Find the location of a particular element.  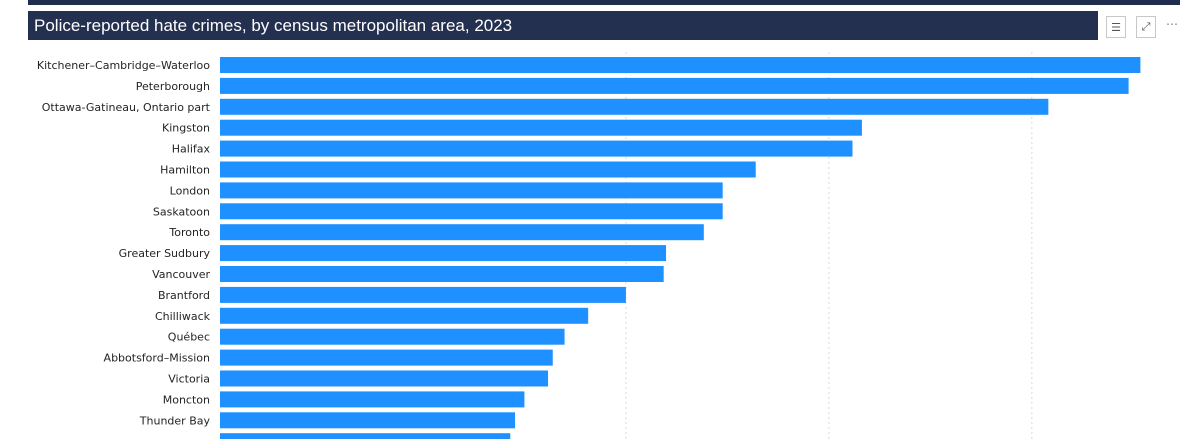

category-label: Kingston is located at coordinates (186, 128).